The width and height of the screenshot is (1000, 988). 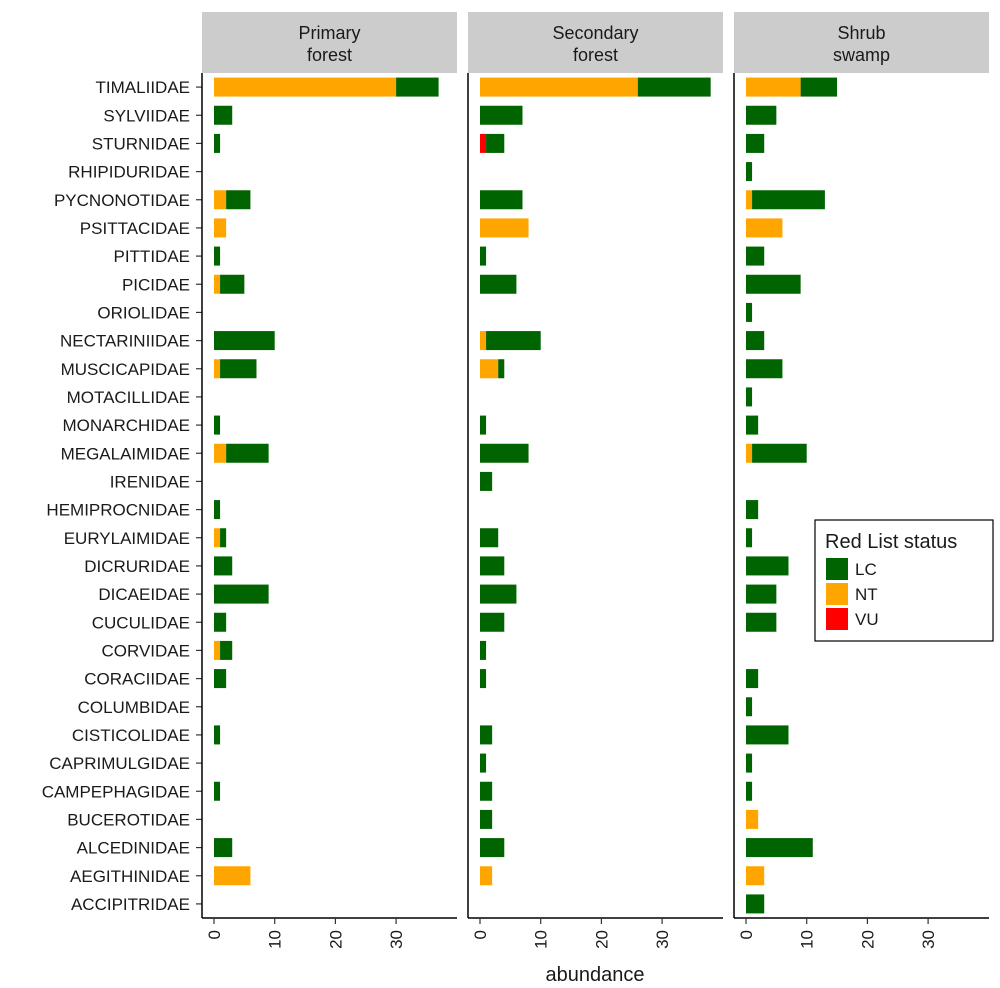 I want to click on facet-title: Primary, so click(x=330, y=33).